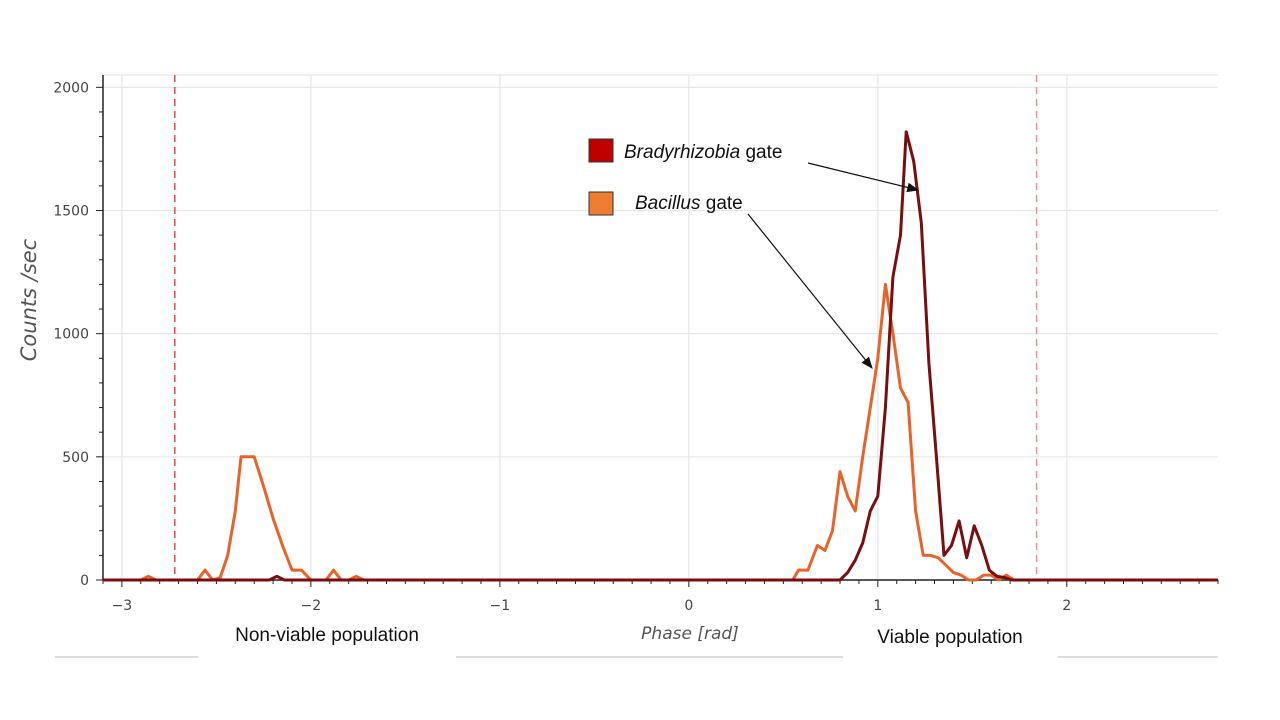 This screenshot has height=720, width=1280. What do you see at coordinates (71, 88) in the screenshot?
I see `y-tick-label-4: 2000` at bounding box center [71, 88].